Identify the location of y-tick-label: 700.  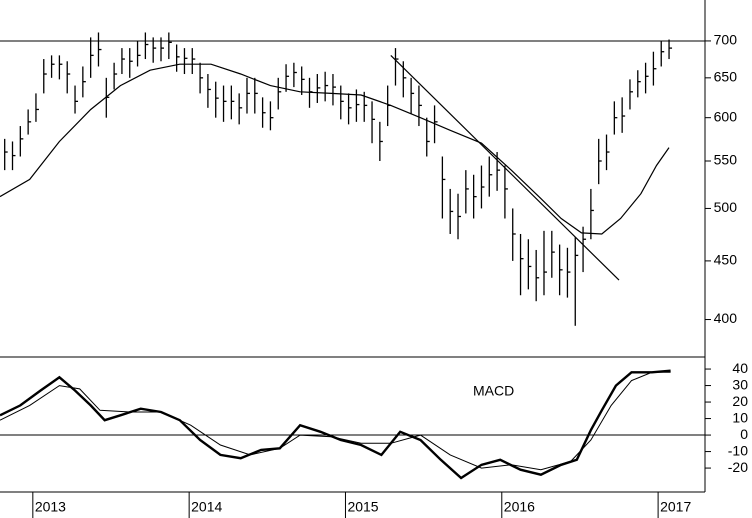
(726, 40).